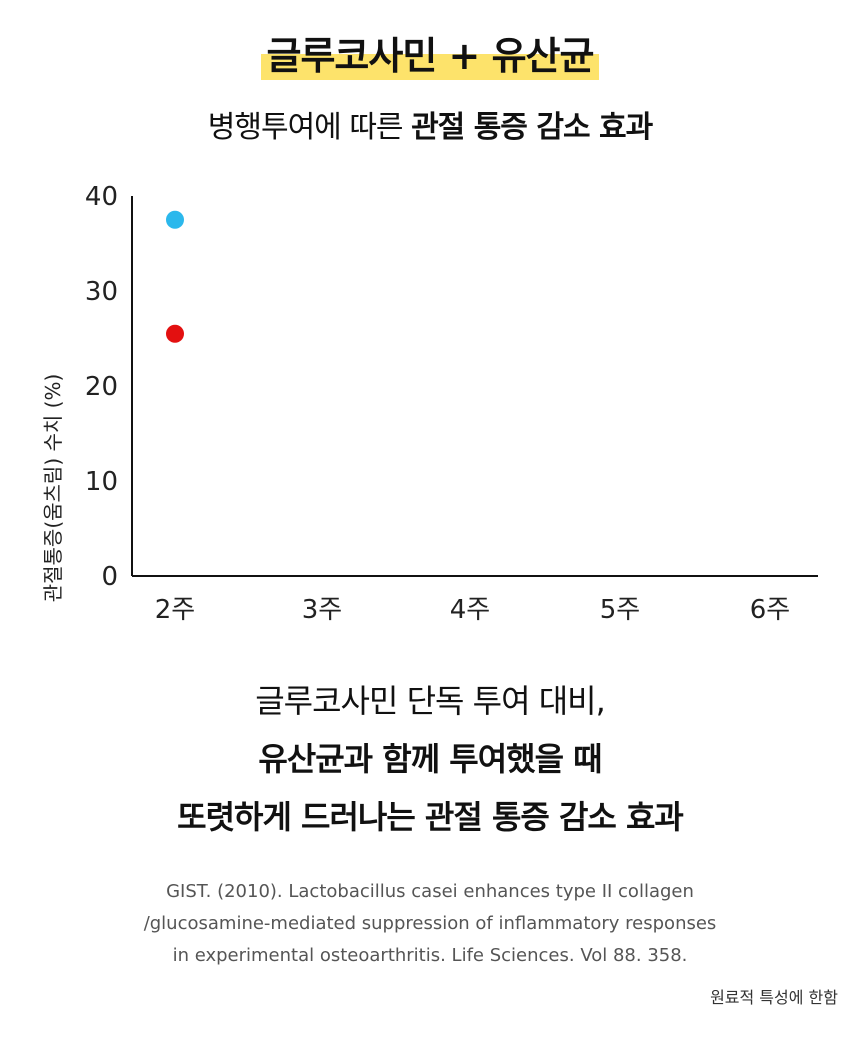  What do you see at coordinates (430, 701) in the screenshot?
I see `conclusion-line-1: 글루코사민 단독 투여 대비,` at bounding box center [430, 701].